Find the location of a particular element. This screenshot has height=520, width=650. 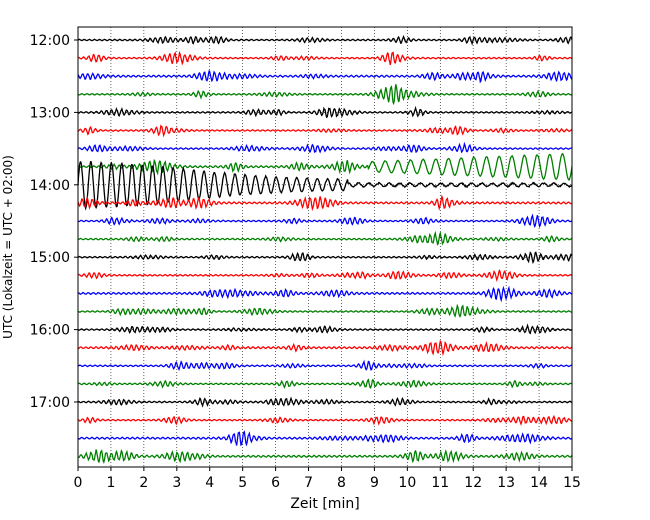

y-tick-label: 14:00 is located at coordinates (50, 186).